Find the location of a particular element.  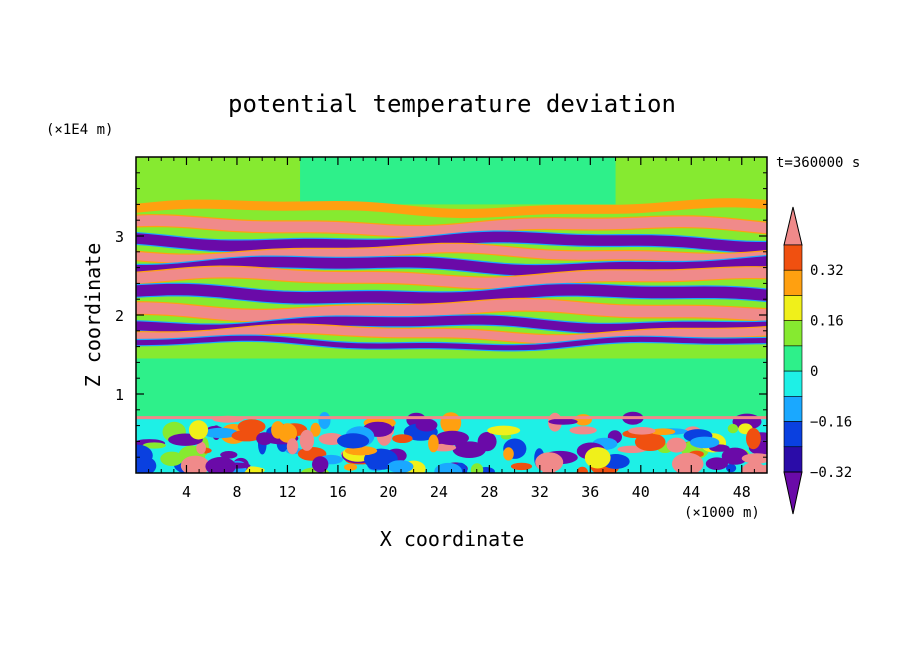

chart-title: potential temperature deviation is located at coordinates (452, 104).